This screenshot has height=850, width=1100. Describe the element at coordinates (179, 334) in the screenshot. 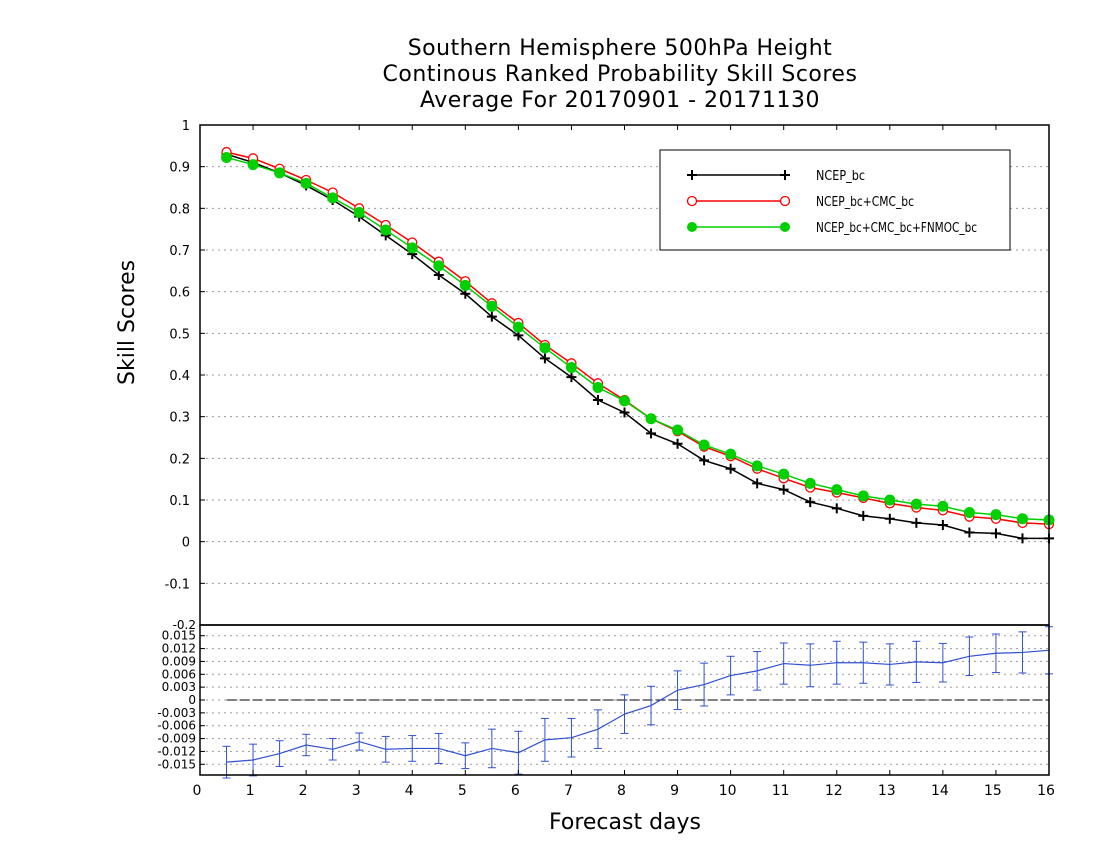

I see `y-tick-label: 0.5` at that location.